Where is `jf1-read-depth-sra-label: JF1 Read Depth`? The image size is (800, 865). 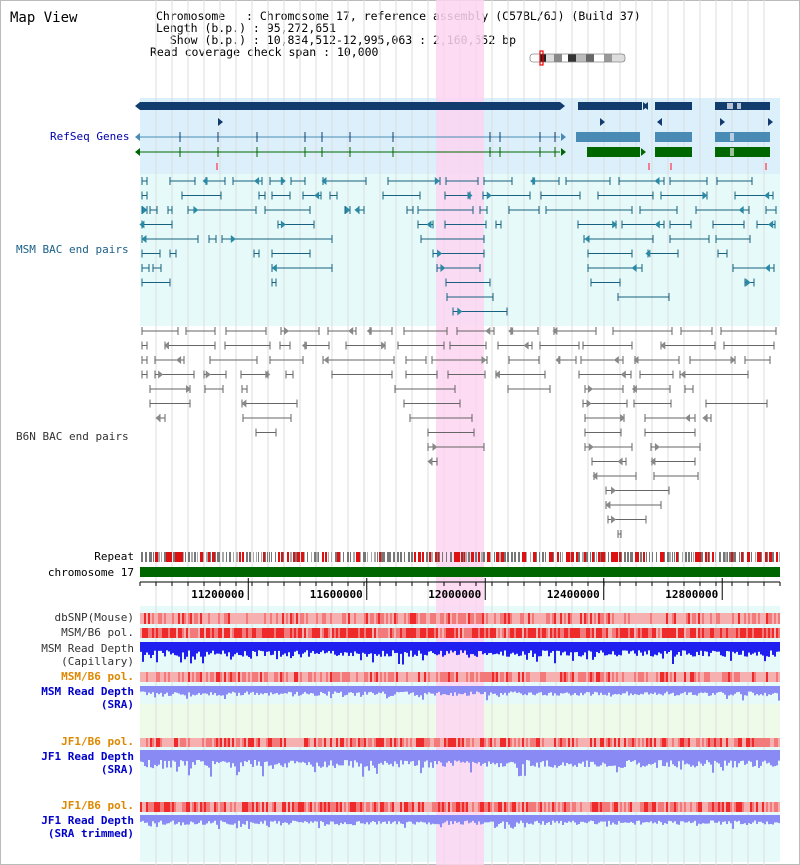
jf1-read-depth-sra-label: JF1 Read Depth is located at coordinates (87, 756).